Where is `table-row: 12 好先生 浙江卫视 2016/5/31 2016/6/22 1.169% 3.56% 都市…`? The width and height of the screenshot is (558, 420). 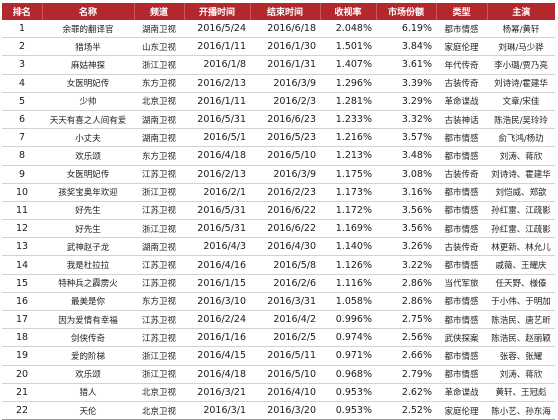 table-row: 12 好先生 浙江卫视 2016/5/31 2016/6/22 1.169% 3.56% 都市… is located at coordinates (278, 229).